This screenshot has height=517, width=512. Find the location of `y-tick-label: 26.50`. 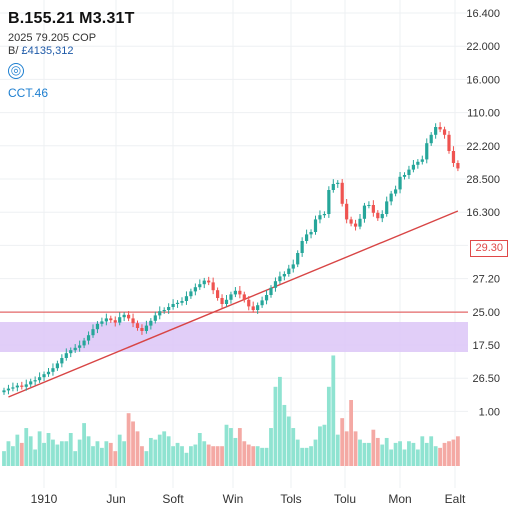

y-tick-label: 26.50 is located at coordinates (486, 379).